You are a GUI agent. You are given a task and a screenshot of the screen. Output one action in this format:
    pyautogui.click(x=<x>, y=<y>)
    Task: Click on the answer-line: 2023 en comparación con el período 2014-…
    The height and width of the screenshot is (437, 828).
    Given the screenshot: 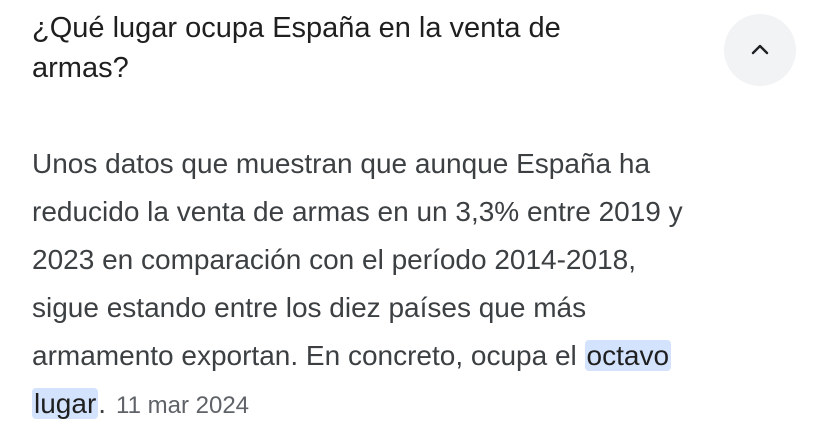 What is the action you would take?
    pyautogui.click(x=334, y=259)
    